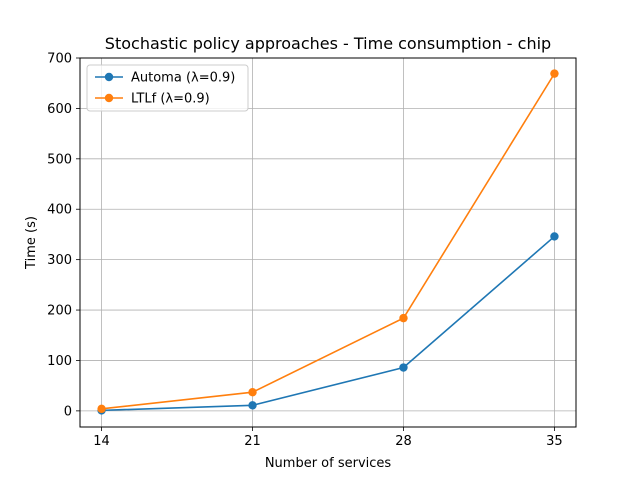 The height and width of the screenshot is (480, 640). Describe the element at coordinates (59, 159) in the screenshot. I see `y-tick-label: 500` at that location.